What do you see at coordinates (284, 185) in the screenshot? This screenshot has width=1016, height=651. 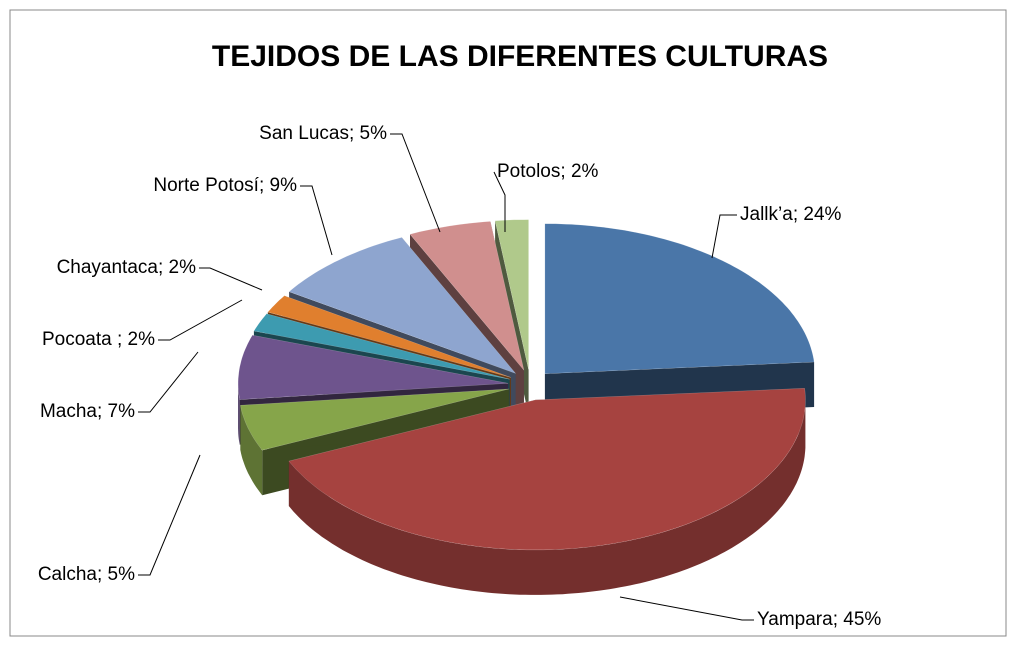 I see `label-value: 9%` at bounding box center [284, 185].